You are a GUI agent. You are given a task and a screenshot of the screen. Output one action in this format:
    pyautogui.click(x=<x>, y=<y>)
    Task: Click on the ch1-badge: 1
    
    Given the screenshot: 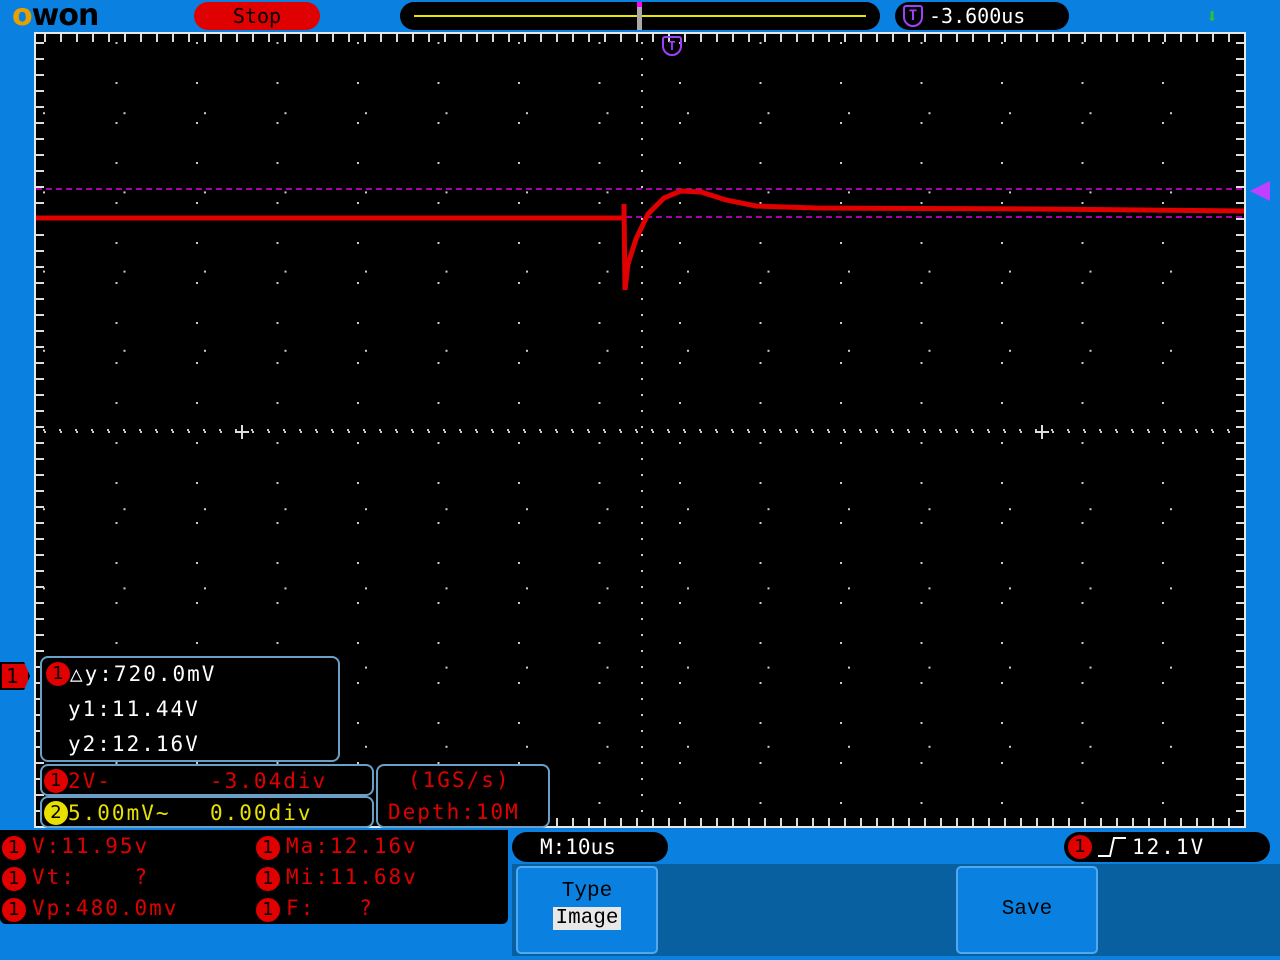 What is the action you would take?
    pyautogui.click(x=14, y=848)
    